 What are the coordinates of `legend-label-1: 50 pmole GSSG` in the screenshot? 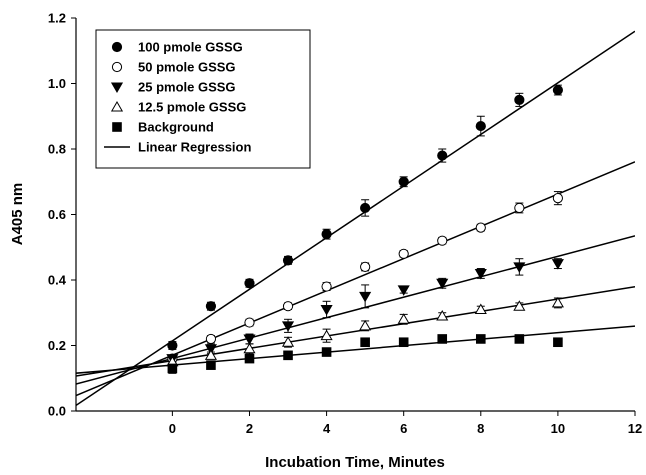 It's located at (187, 67).